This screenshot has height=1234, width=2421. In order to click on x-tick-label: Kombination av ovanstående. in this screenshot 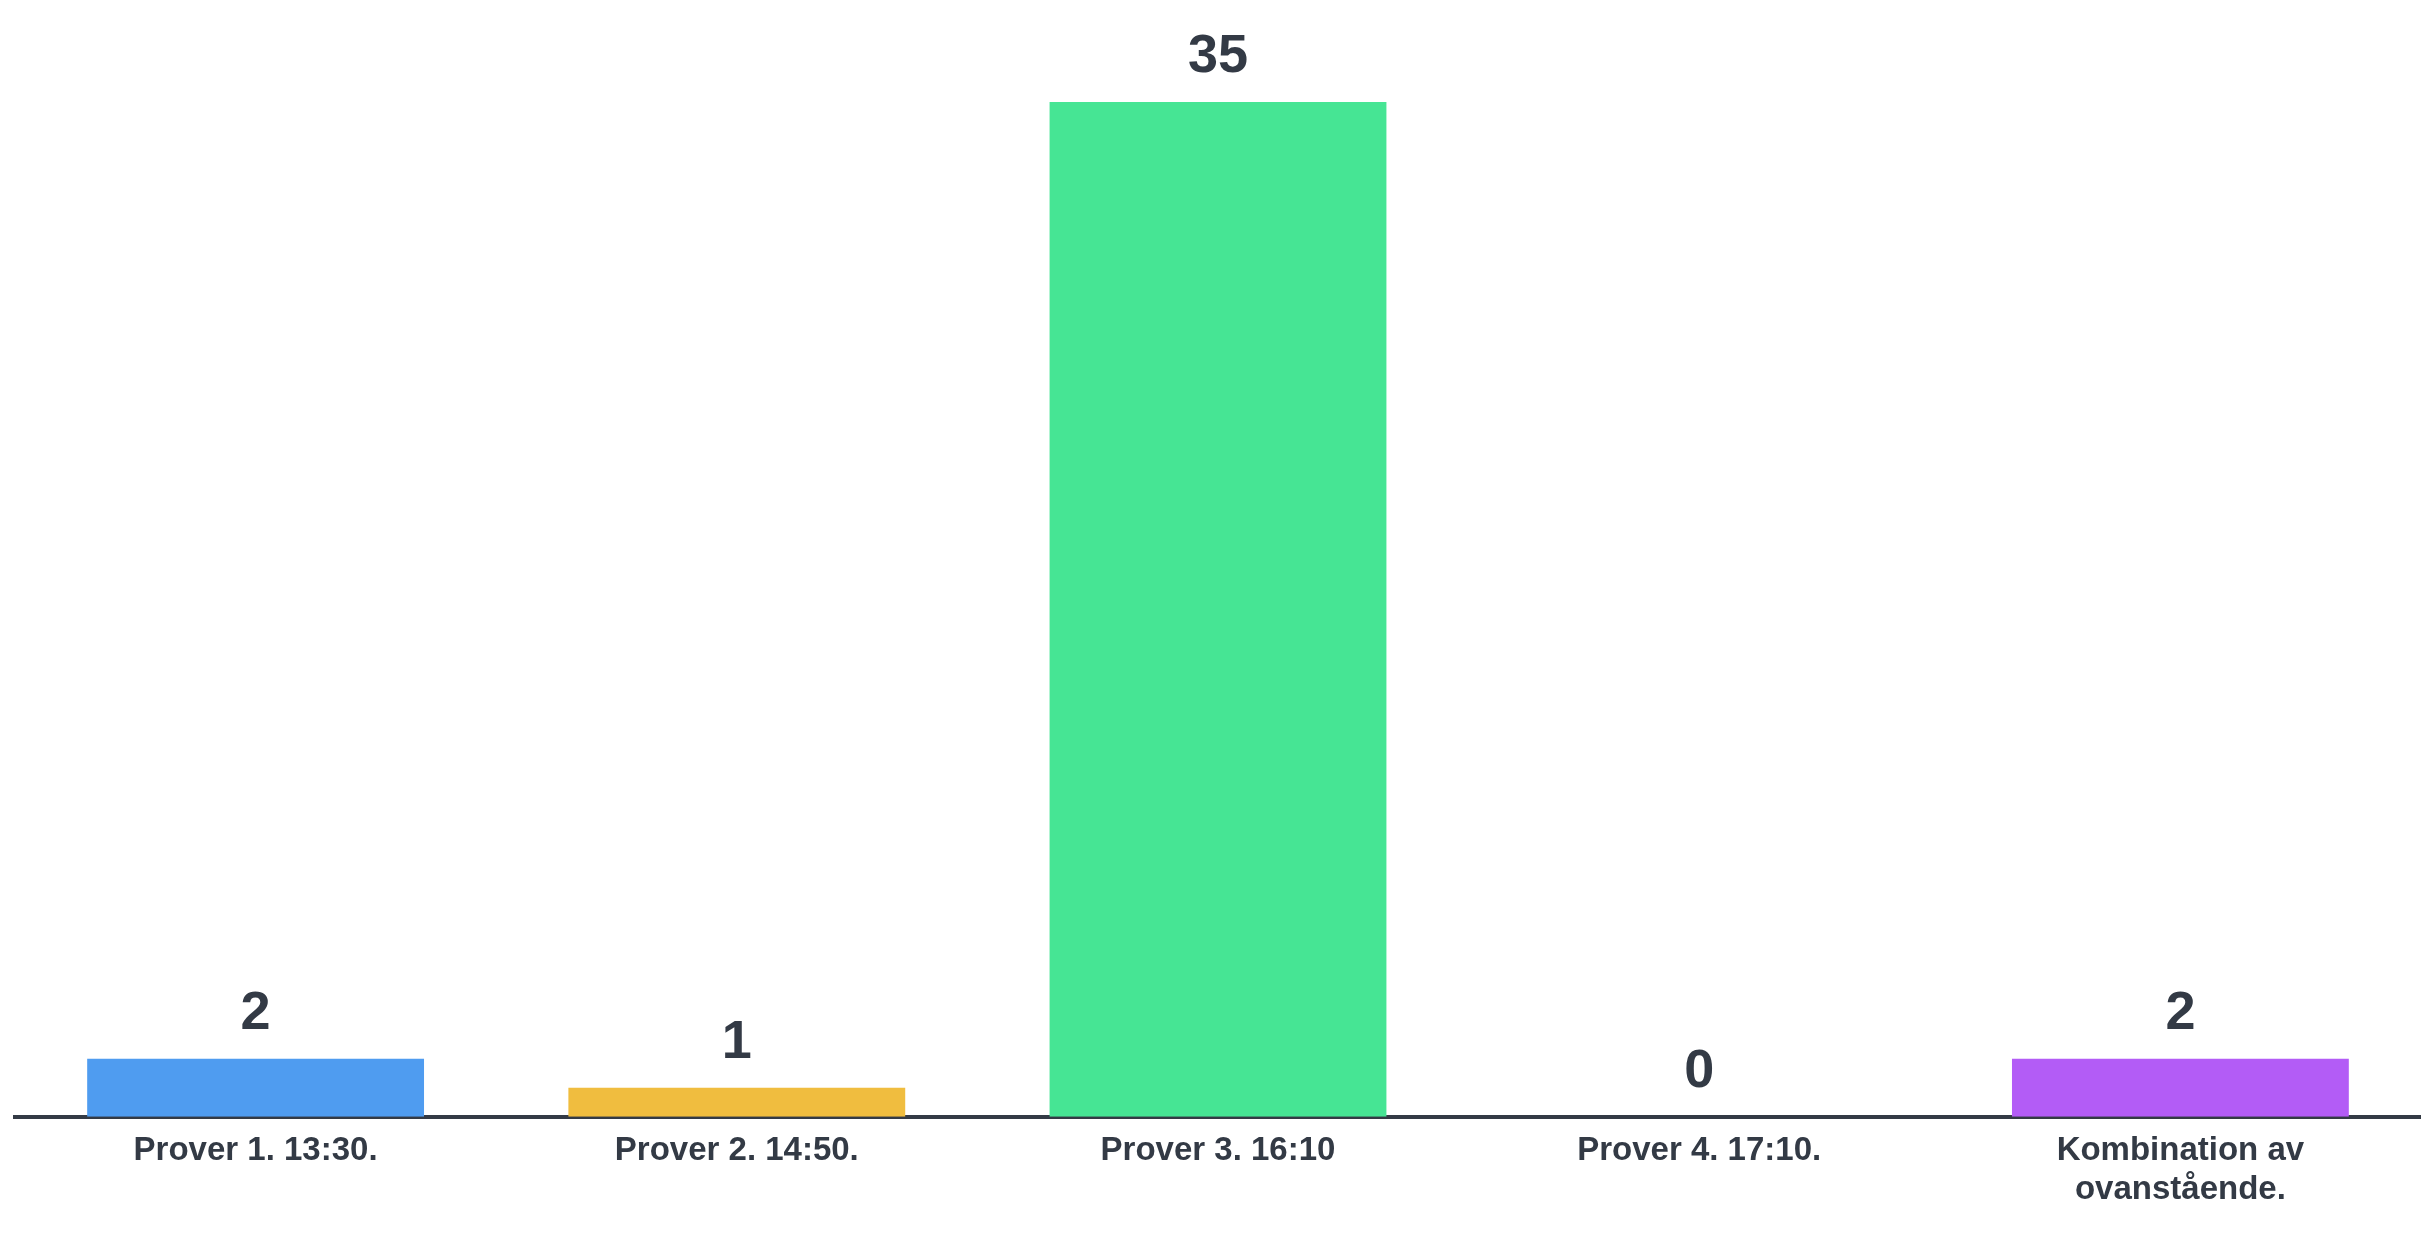, I will do `click(2180, 1168)`.